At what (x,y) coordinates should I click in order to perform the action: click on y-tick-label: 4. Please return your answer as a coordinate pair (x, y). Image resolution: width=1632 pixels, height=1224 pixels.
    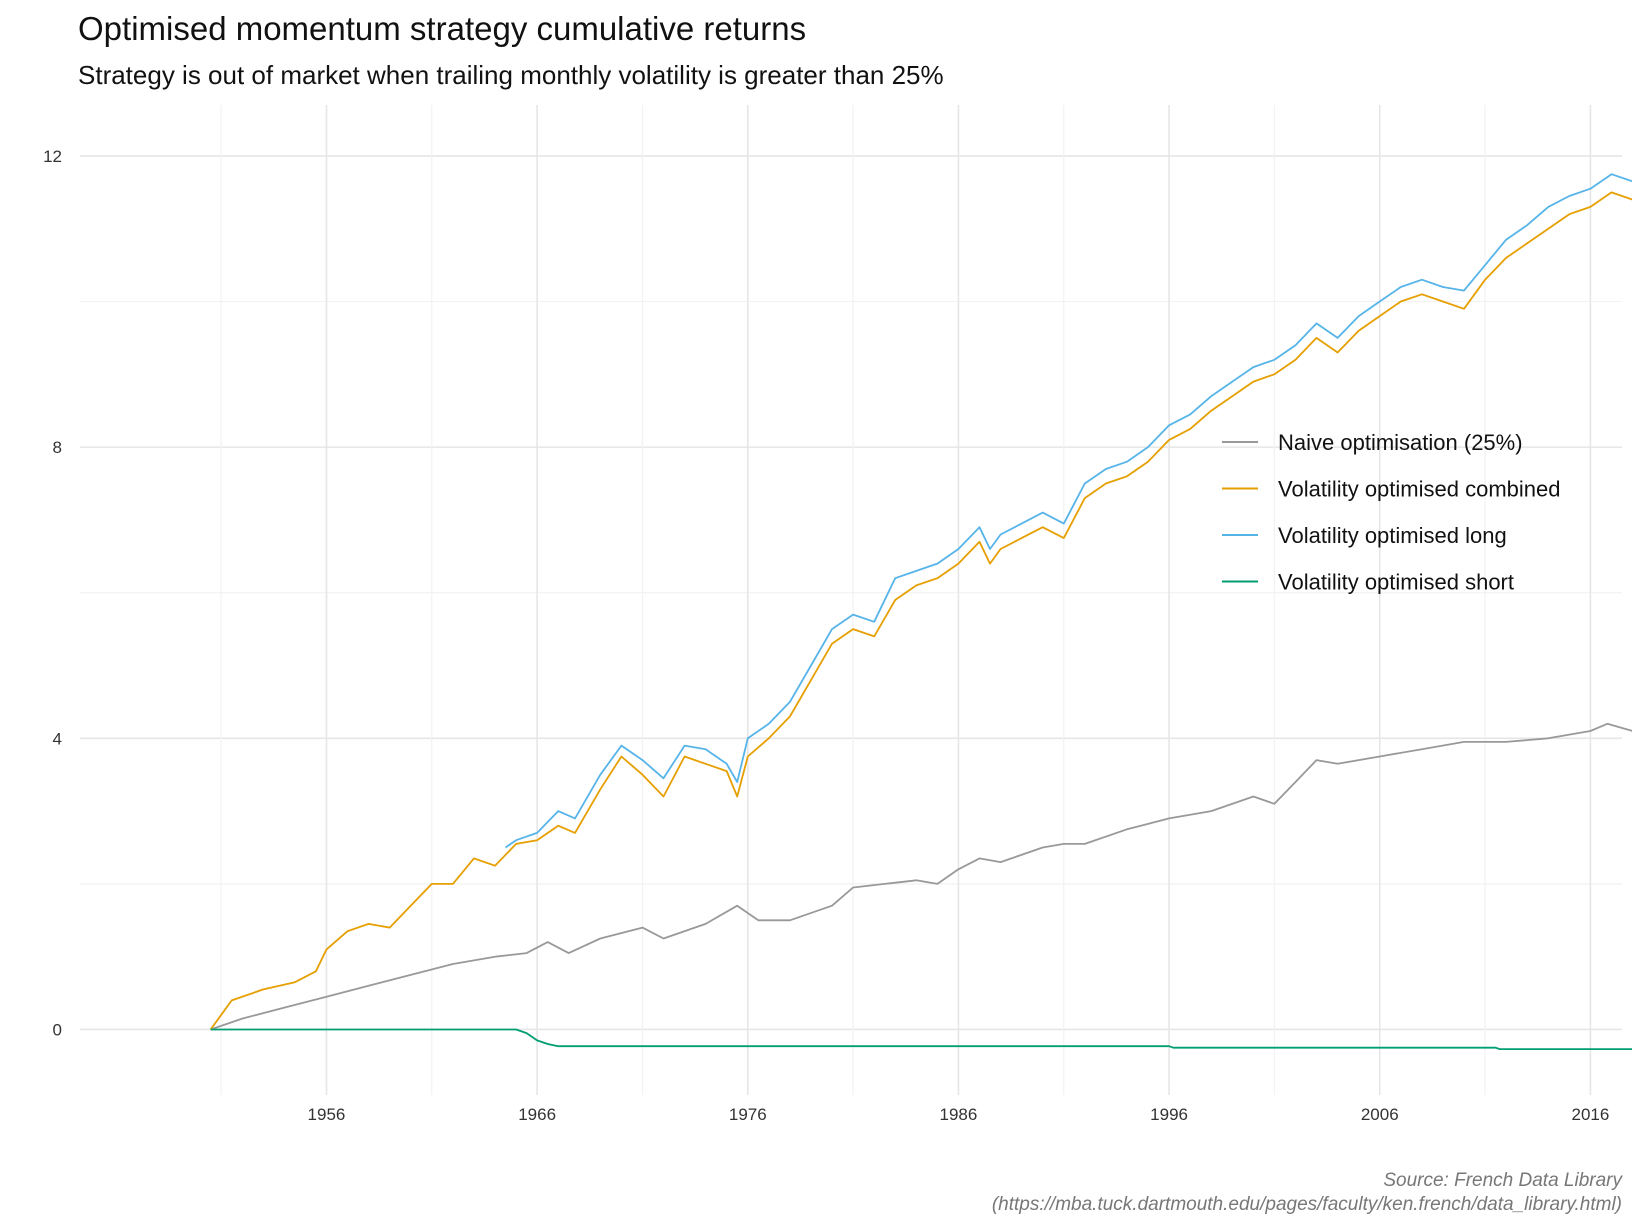
    Looking at the image, I should click on (57, 738).